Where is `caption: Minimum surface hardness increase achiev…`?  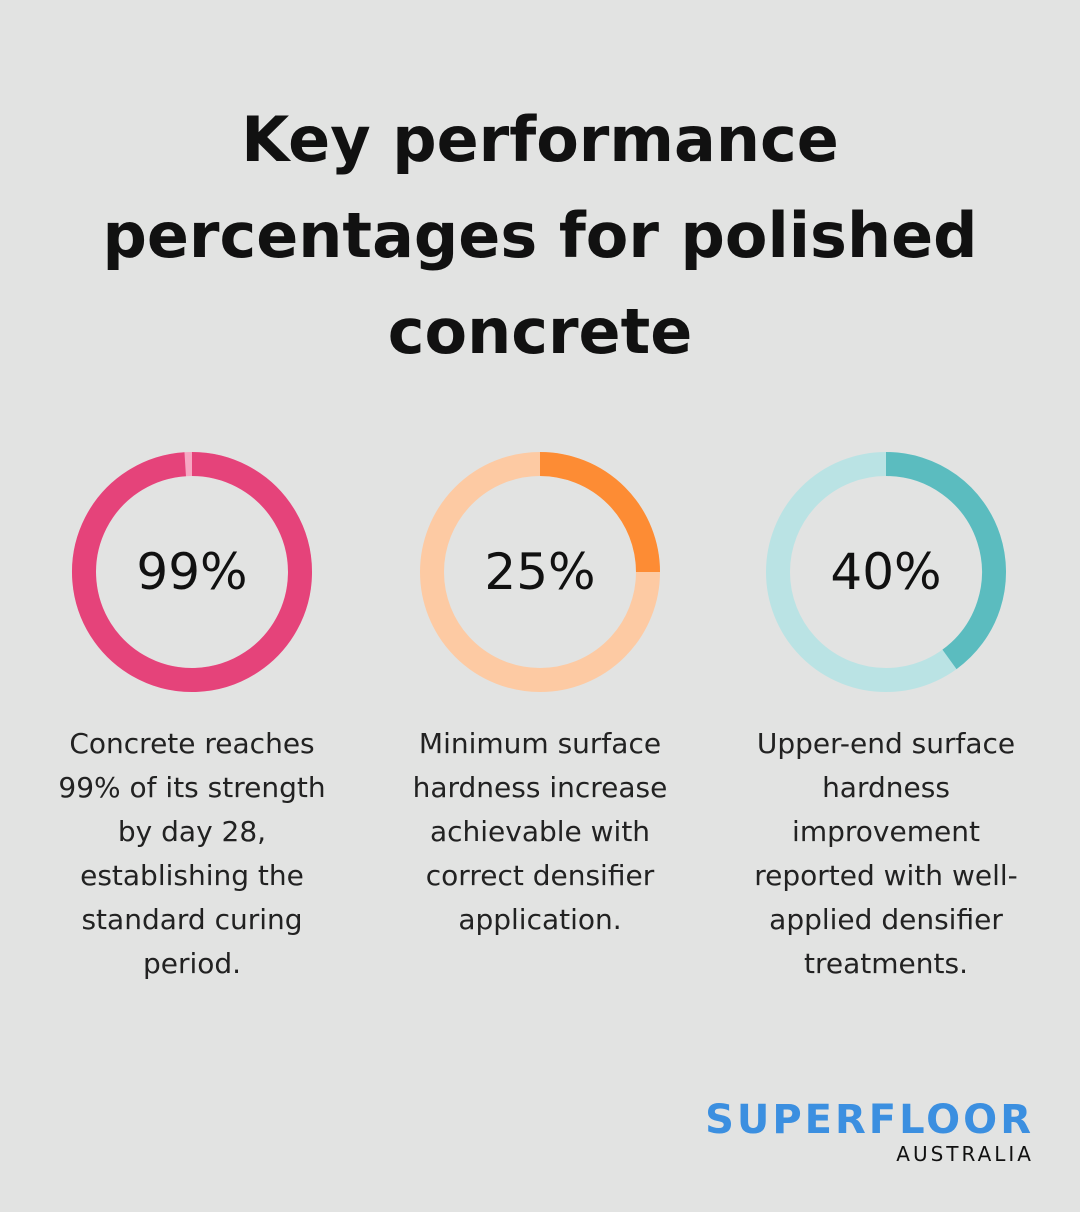
caption: Minimum surface hardness increase achiev… is located at coordinates (540, 831).